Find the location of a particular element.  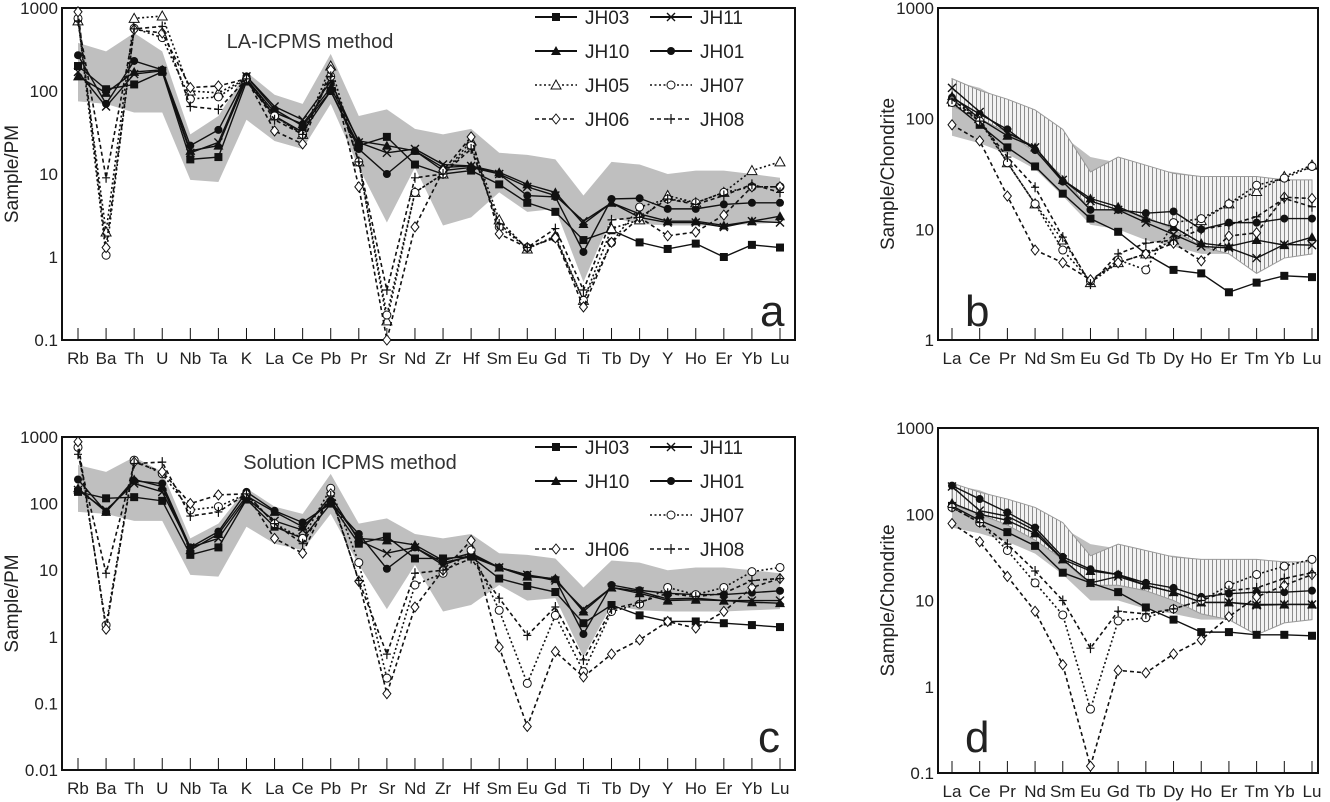

x-tick-label: Ta is located at coordinates (218, 788).